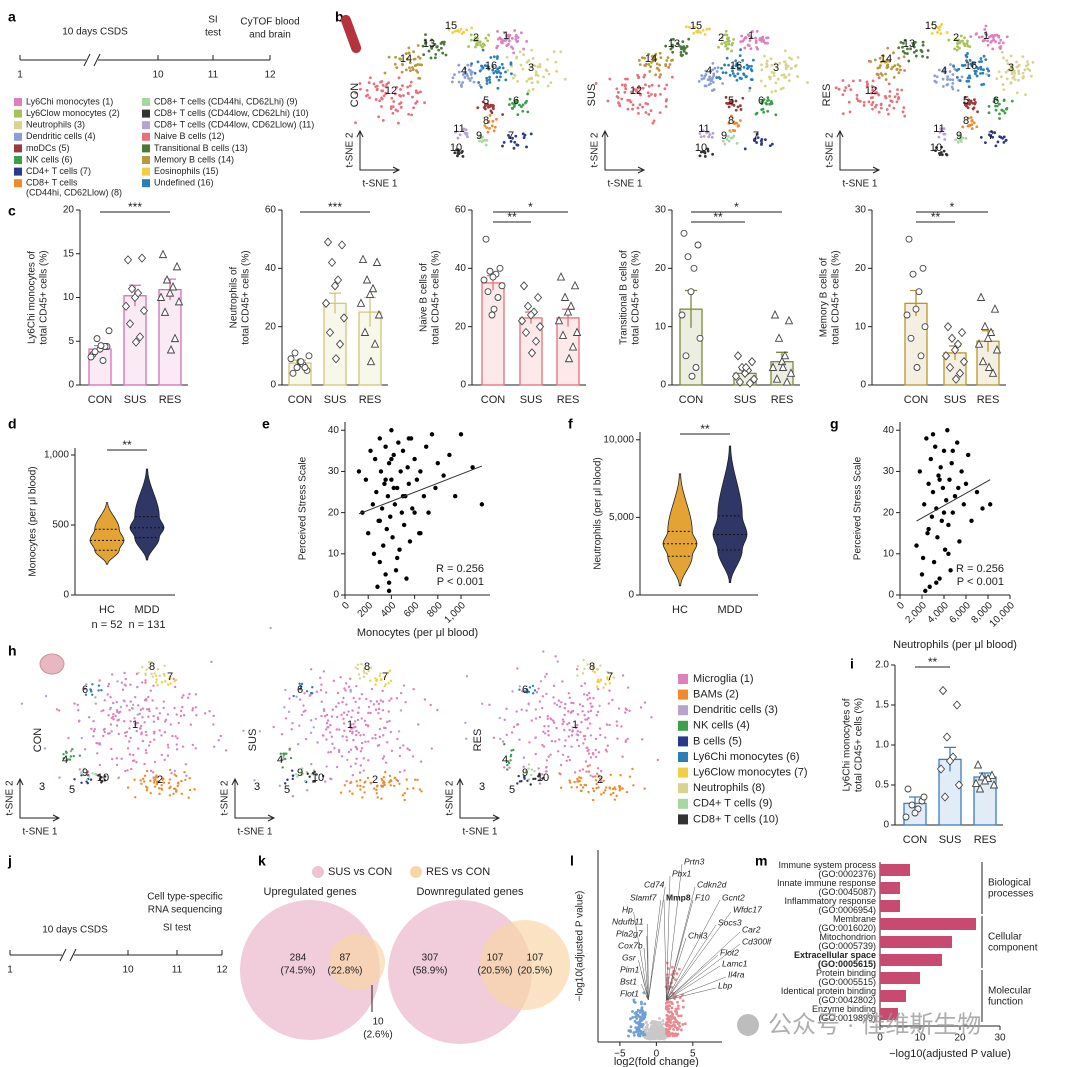 The height and width of the screenshot is (1067, 1080). What do you see at coordinates (461, 268) in the screenshot?
I see `y-tick-label: 40` at bounding box center [461, 268].